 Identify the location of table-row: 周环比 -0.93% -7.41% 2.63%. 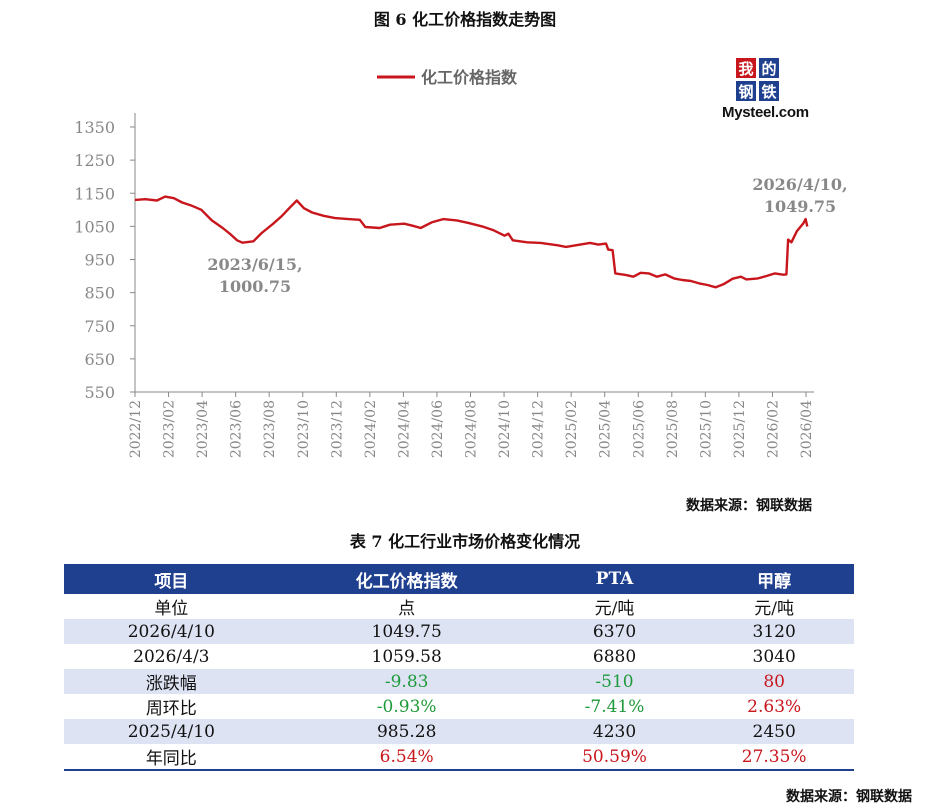
(459, 707).